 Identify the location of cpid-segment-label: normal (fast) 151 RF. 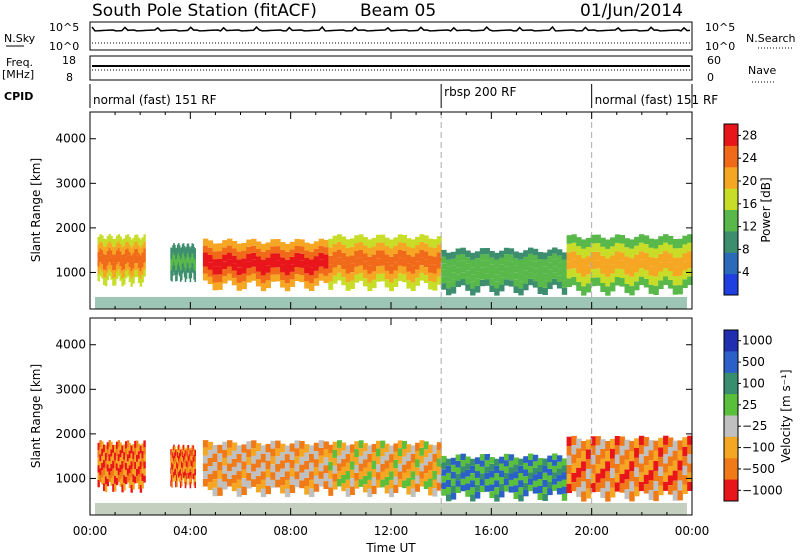
(657, 100).